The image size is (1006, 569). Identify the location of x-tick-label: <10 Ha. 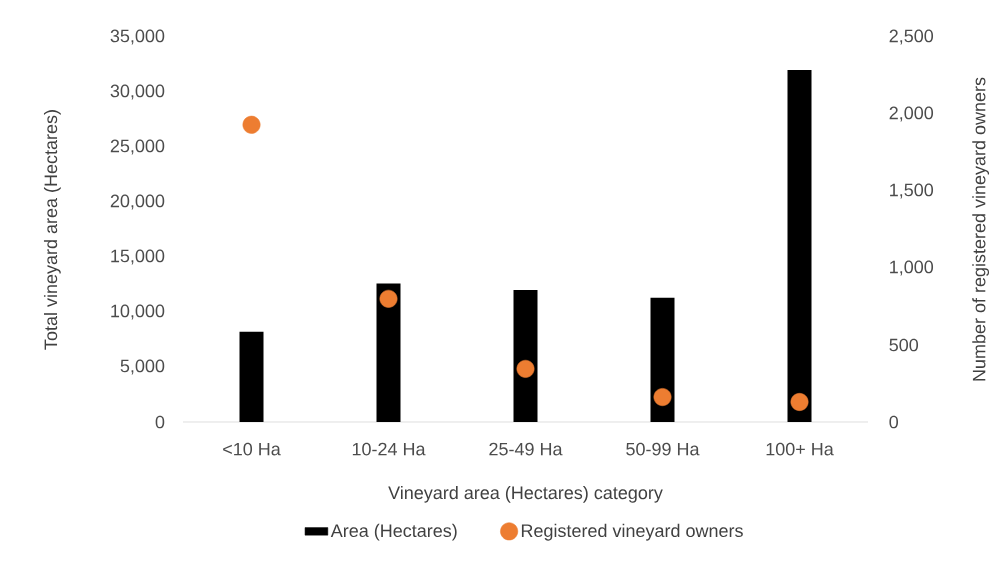
(252, 449).